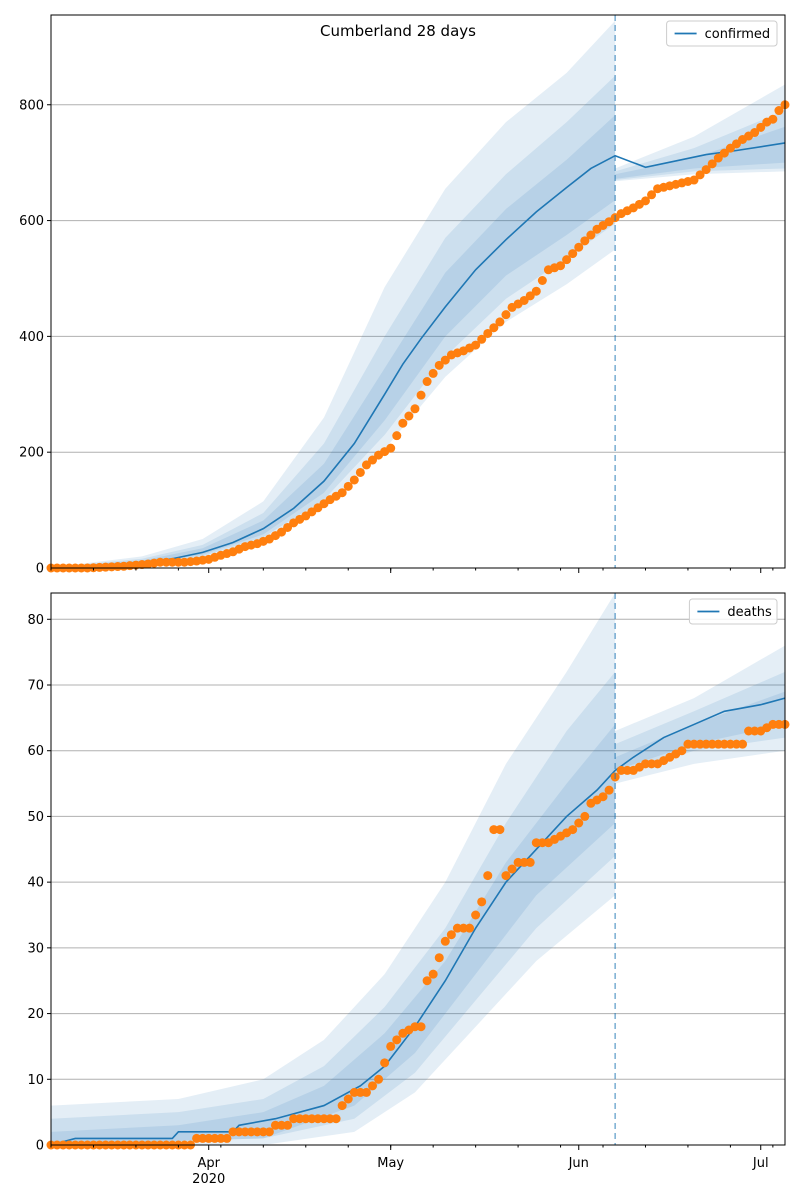  What do you see at coordinates (35, 751) in the screenshot?
I see `y-tick-label: 60` at bounding box center [35, 751].